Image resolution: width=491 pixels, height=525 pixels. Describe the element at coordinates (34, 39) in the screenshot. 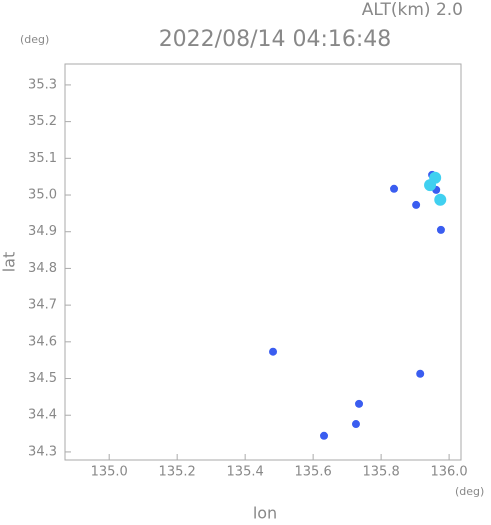

I see `y-unit: (deg)` at that location.